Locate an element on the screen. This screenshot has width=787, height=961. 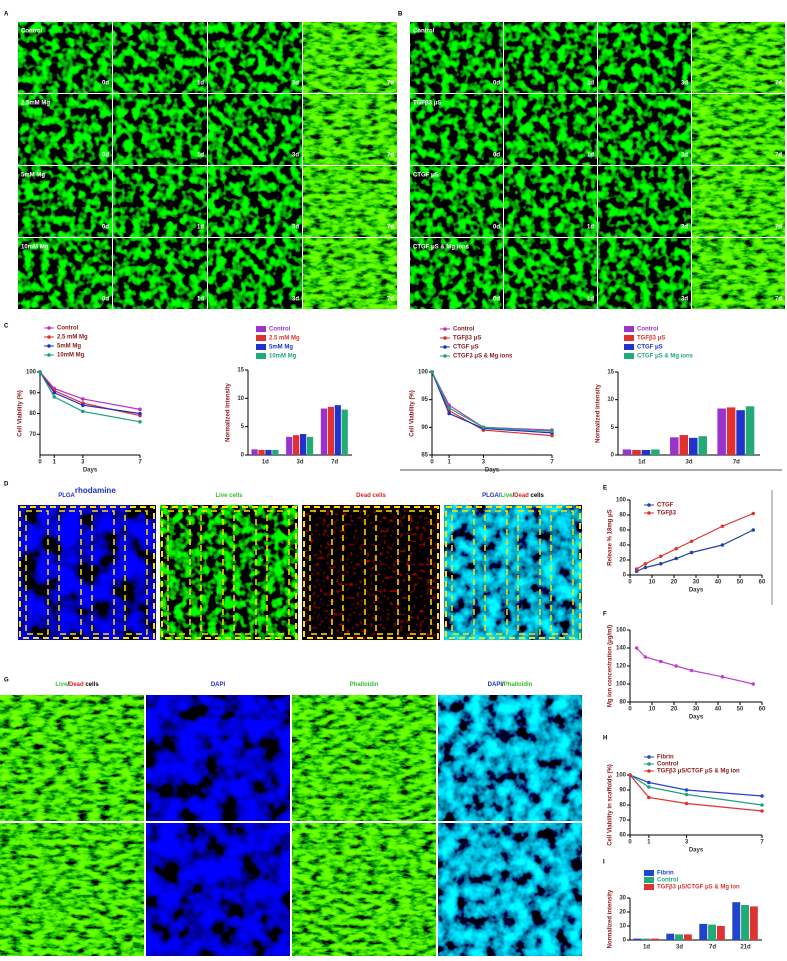
day-label: 0d is located at coordinates (496, 84).